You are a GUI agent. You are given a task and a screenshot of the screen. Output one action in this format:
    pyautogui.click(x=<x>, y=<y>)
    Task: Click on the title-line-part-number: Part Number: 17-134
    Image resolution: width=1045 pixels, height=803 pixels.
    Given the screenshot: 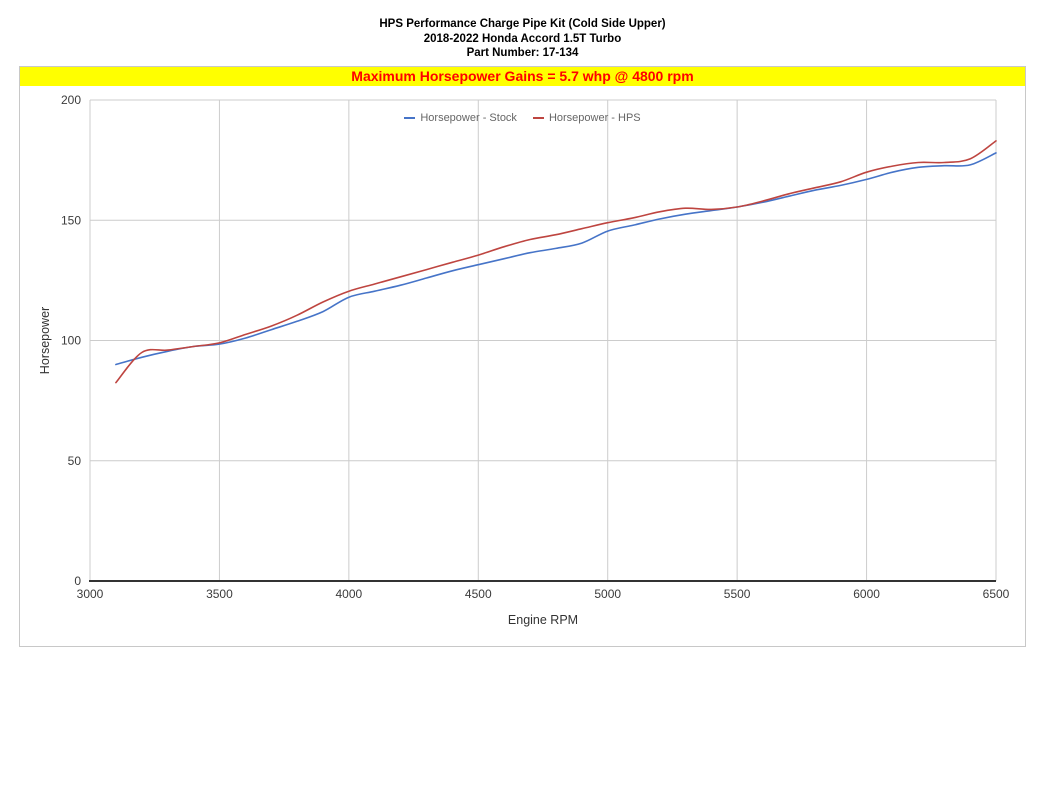 What is the action you would take?
    pyautogui.click(x=522, y=53)
    